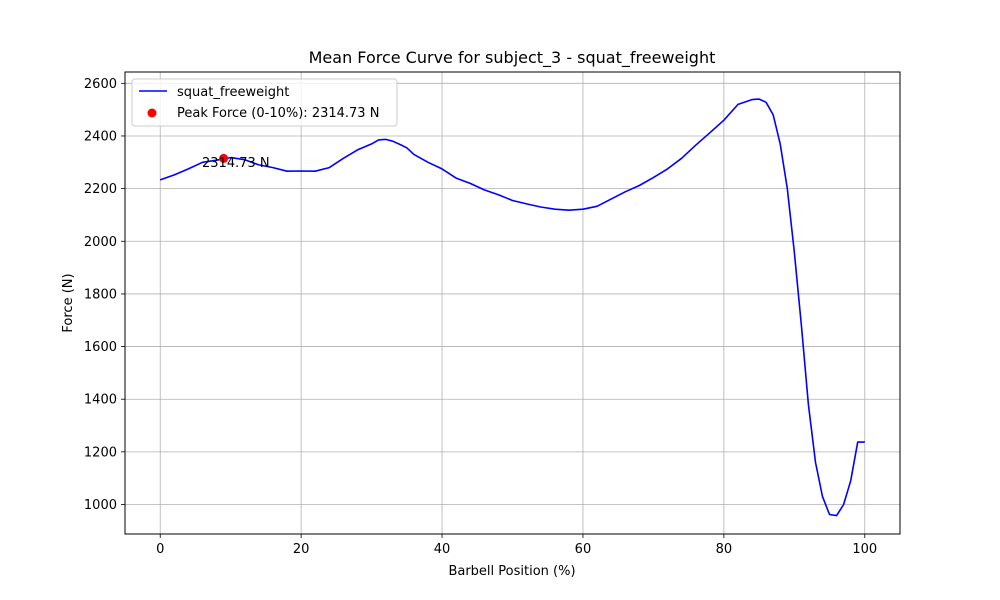 The height and width of the screenshot is (600, 1000). What do you see at coordinates (100, 294) in the screenshot?
I see `y-tick-label: 1800` at bounding box center [100, 294].